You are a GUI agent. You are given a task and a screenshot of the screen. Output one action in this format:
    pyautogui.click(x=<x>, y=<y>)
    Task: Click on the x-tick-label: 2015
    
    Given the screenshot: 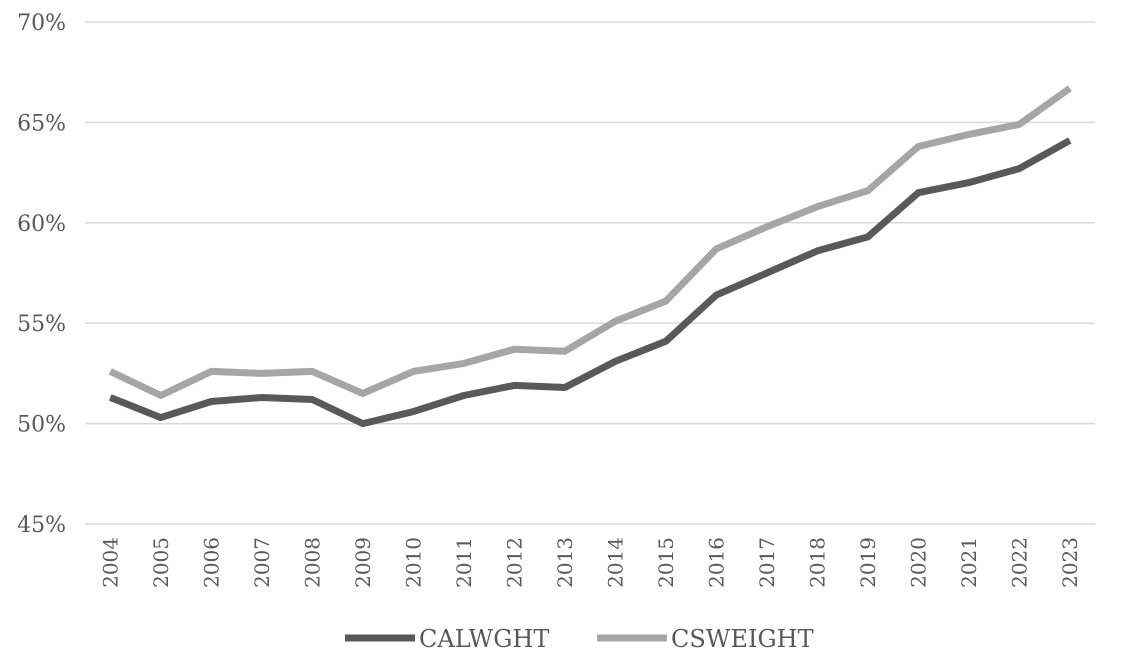 What is the action you would take?
    pyautogui.click(x=666, y=562)
    